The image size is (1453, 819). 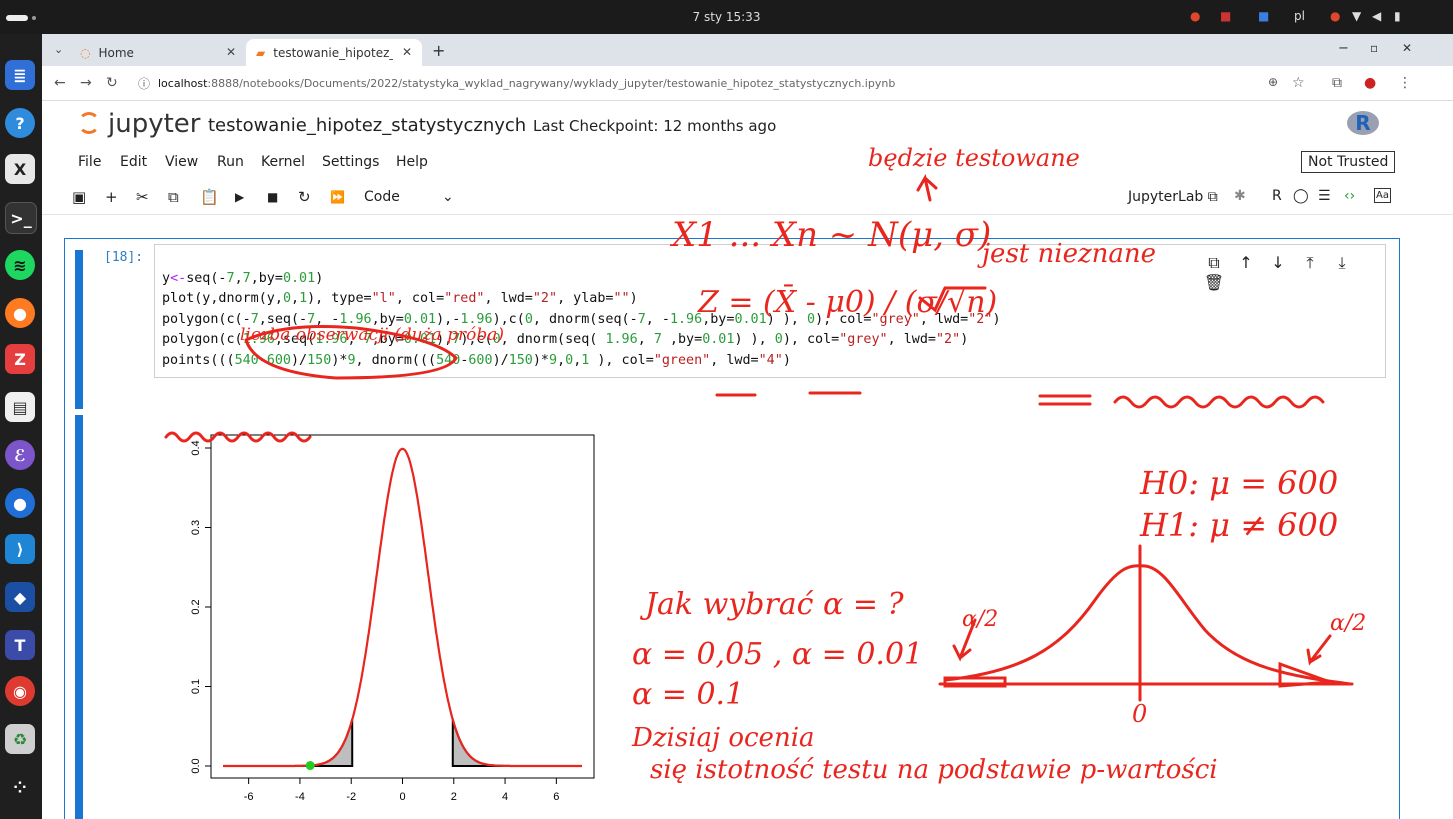 I want to click on browser-menu-icon: ⋮, so click(x=1405, y=83).